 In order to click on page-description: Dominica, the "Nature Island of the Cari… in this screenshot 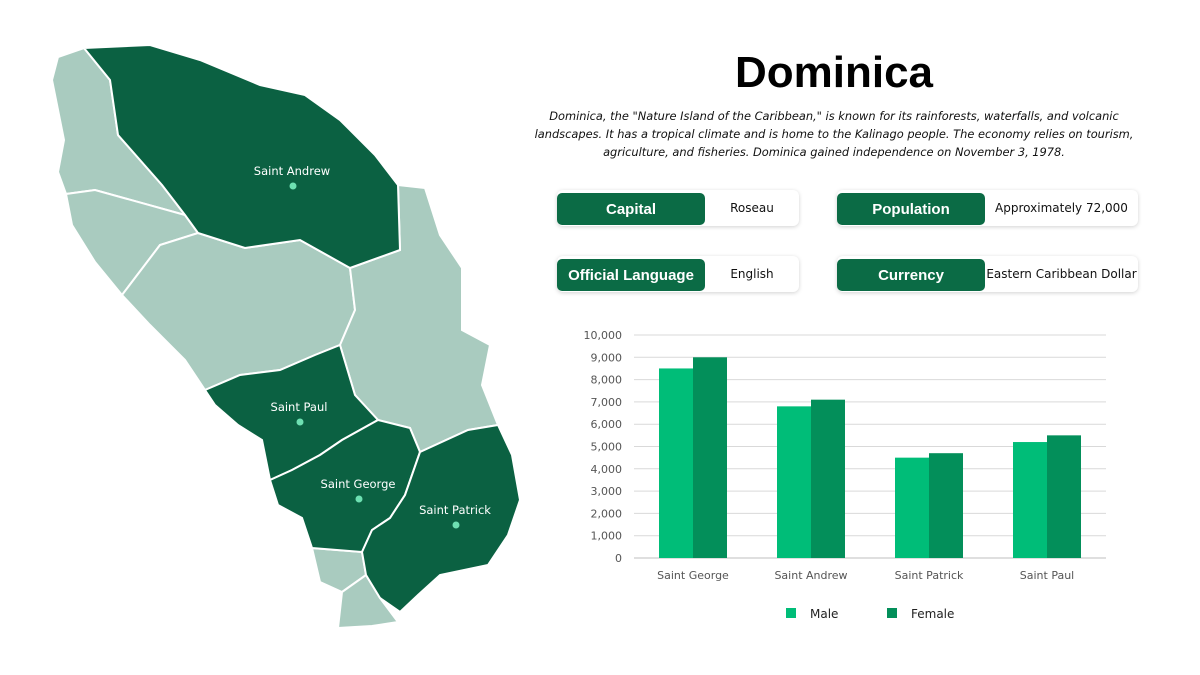, I will do `click(834, 134)`.